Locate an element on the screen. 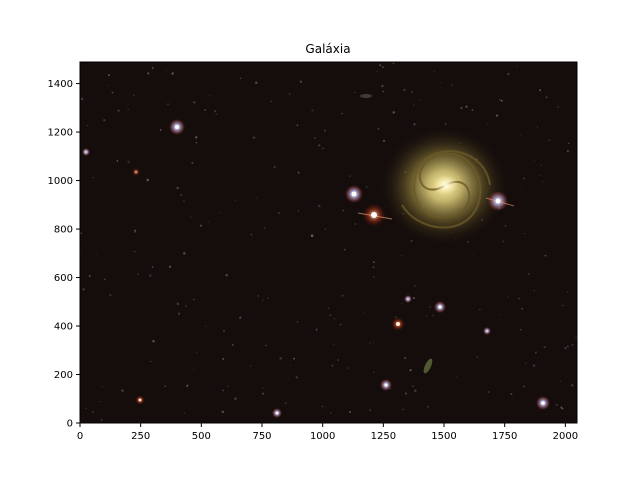 Image resolution: width=640 pixels, height=480 pixels. plot-title: Galáxia is located at coordinates (327, 49).